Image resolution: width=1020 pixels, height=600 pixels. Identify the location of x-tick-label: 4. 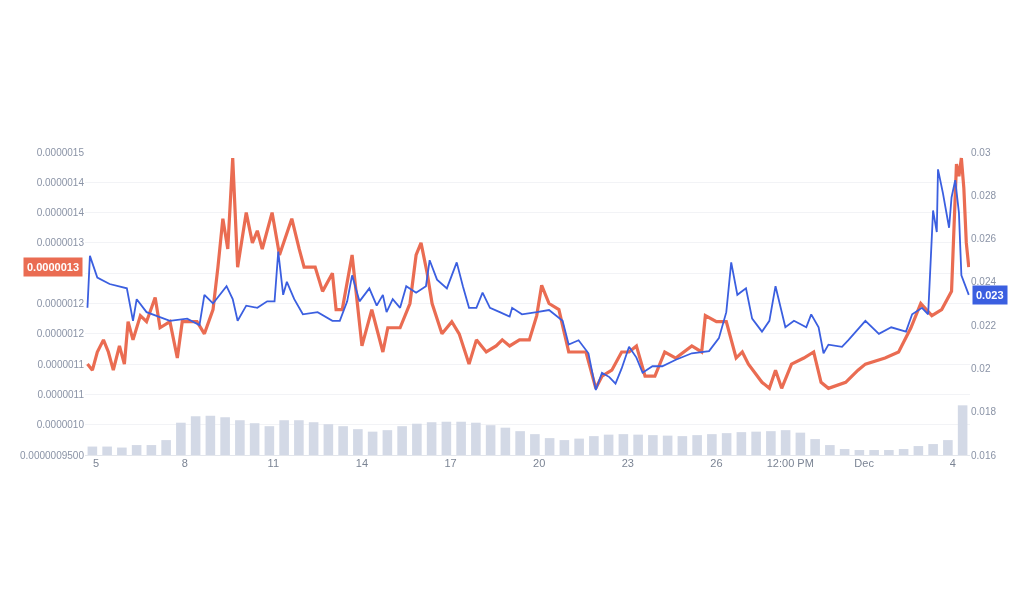
(952, 463).